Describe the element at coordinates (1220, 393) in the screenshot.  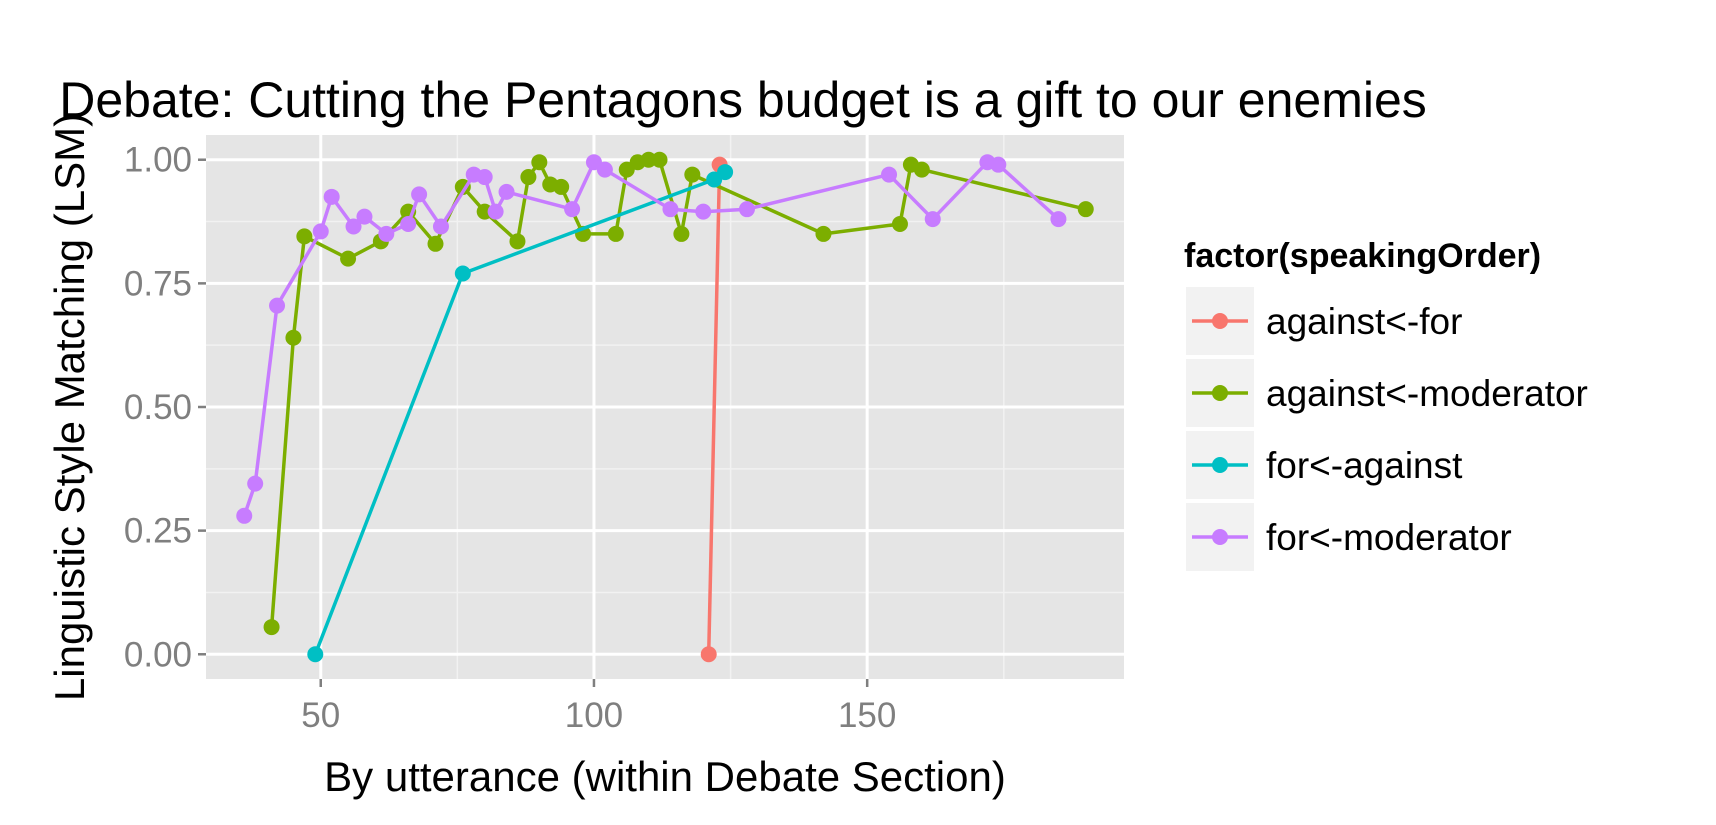
I see `legend-key-point-against-moderator` at that location.